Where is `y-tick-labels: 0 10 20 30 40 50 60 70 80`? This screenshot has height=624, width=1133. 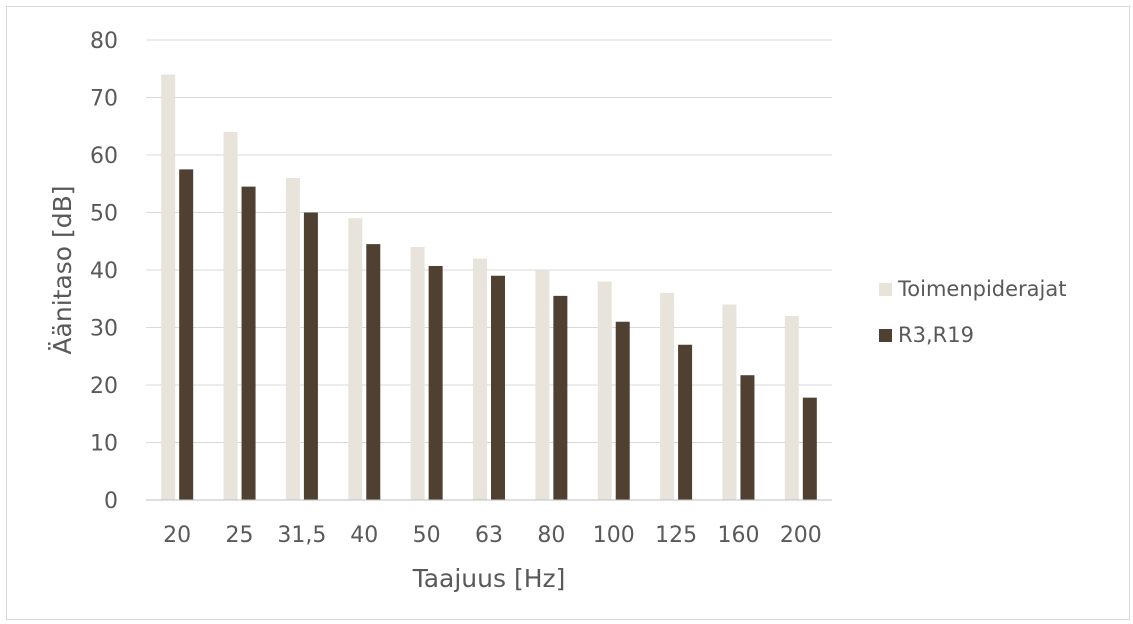
y-tick-labels: 0 10 20 30 40 50 60 70 80 is located at coordinates (104, 271).